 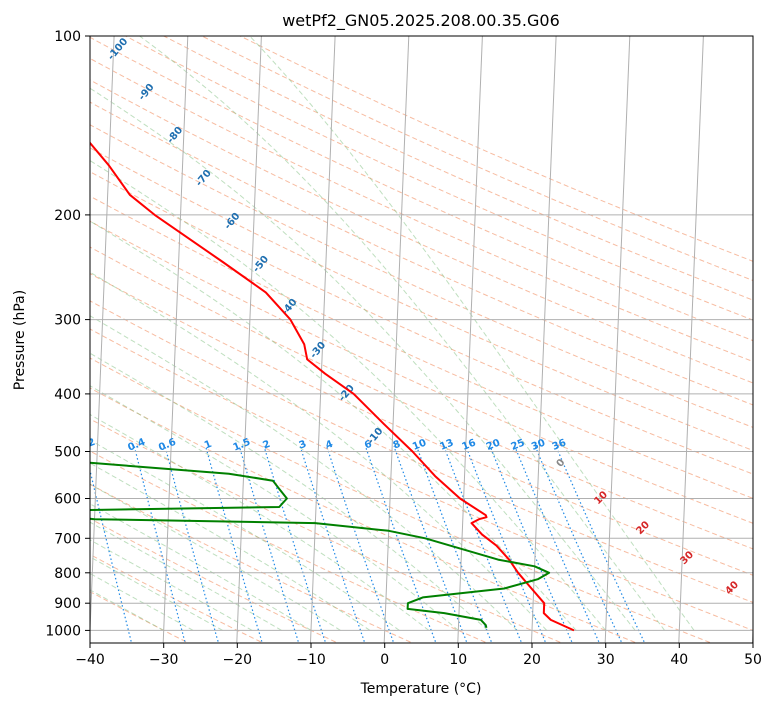 I want to click on x-tick-label: −30, so click(x=164, y=660).